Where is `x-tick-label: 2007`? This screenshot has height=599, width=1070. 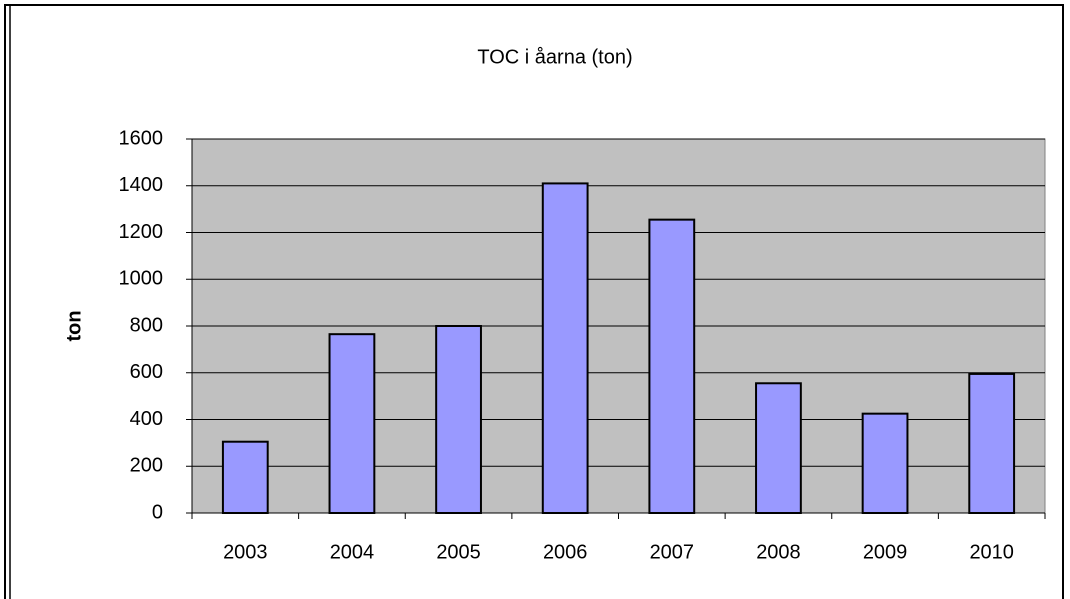
x-tick-label: 2007 is located at coordinates (672, 552).